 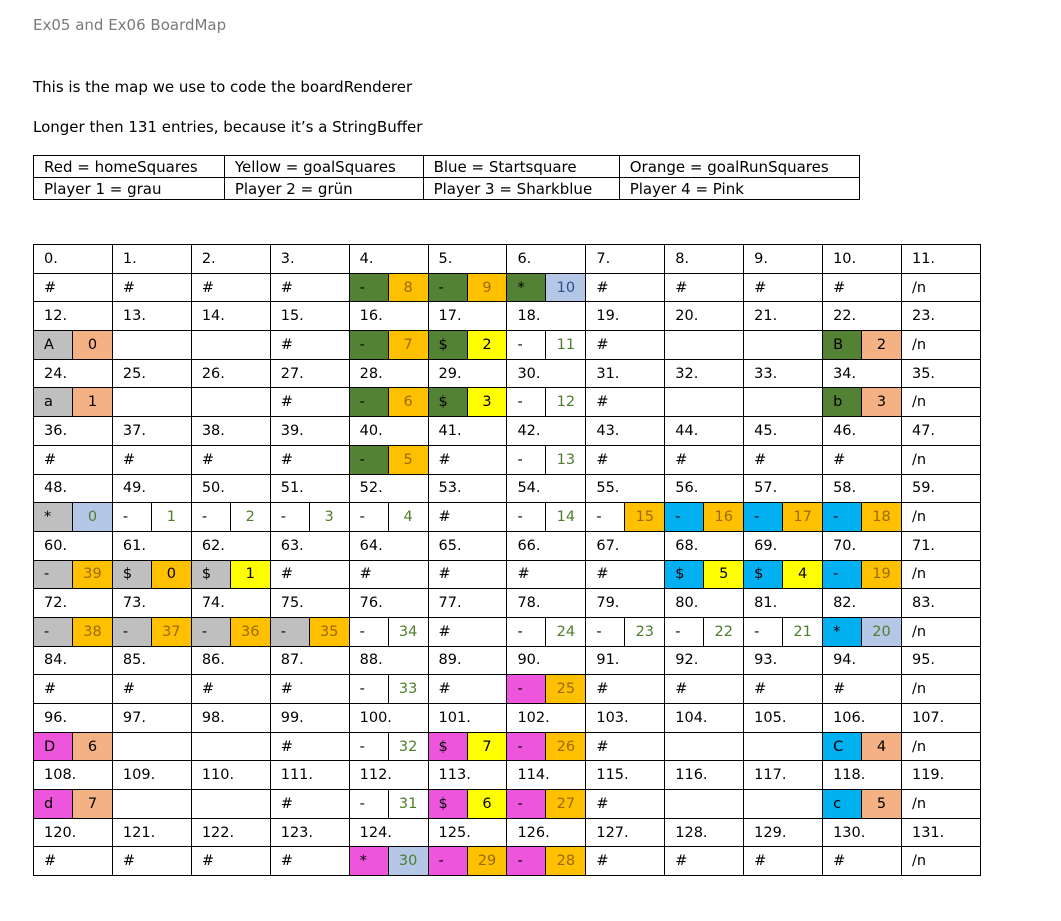 What do you see at coordinates (704, 832) in the screenshot?
I see `board-index-cell: 128.` at bounding box center [704, 832].